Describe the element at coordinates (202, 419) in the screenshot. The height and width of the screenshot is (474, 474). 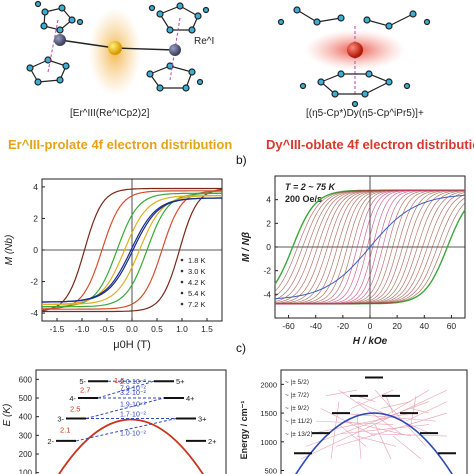
I see `level-label-right: 3+` at that location.